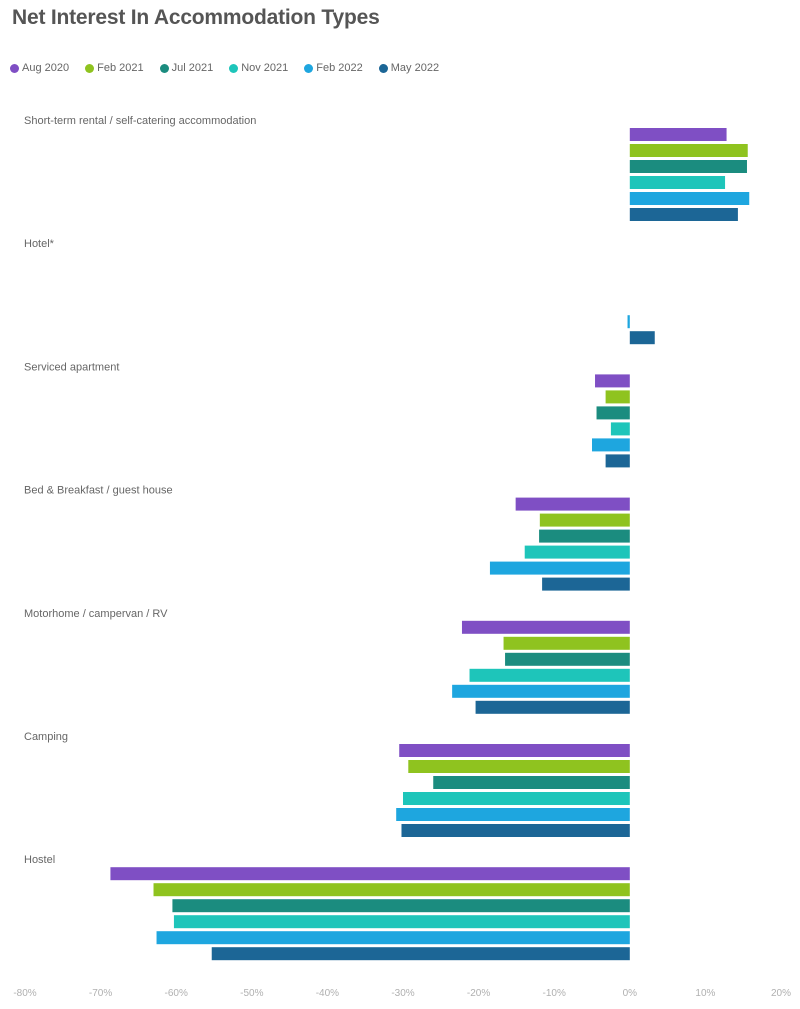 The image size is (800, 1009). Describe the element at coordinates (251, 993) in the screenshot. I see `x-tick-label: -50%` at that location.